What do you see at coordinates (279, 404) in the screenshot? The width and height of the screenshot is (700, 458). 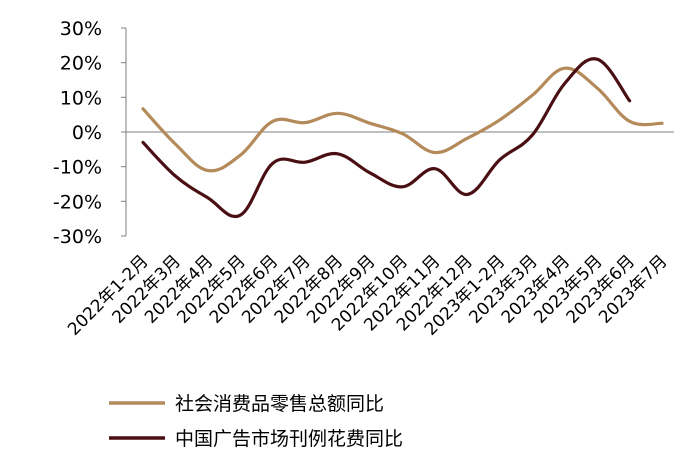 I see `legend-label-1: 社会消费品零售总额同比` at bounding box center [279, 404].